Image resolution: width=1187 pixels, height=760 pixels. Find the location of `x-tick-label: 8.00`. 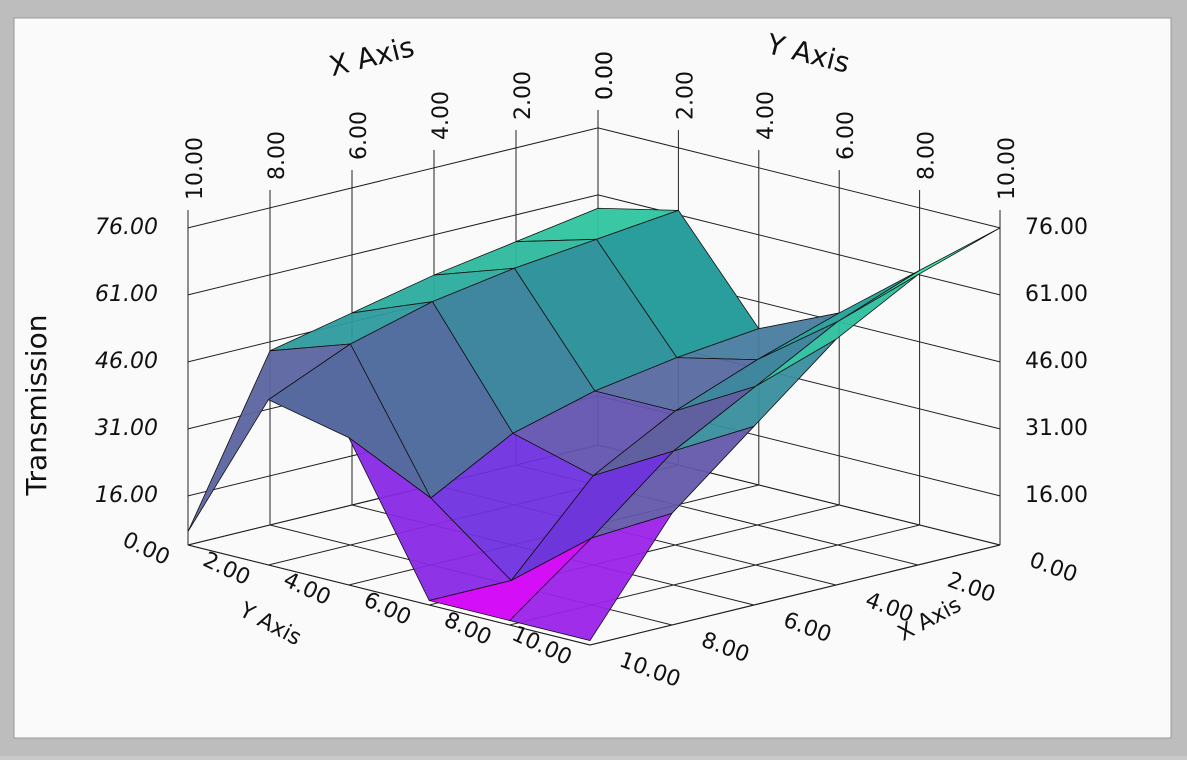

x-tick-label: 8.00 is located at coordinates (277, 155).